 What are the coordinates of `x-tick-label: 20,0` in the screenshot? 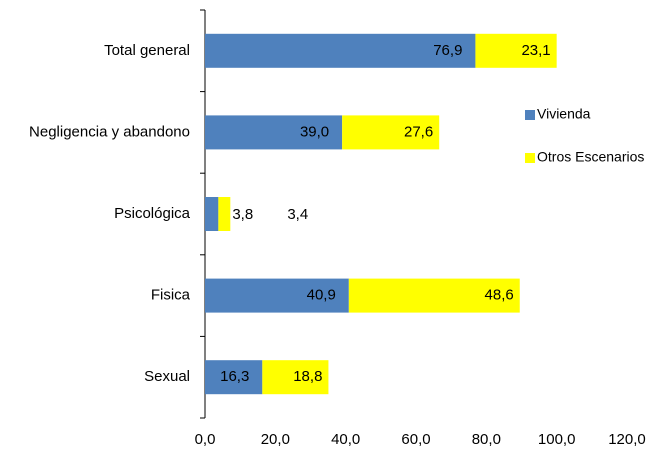 It's located at (275, 439).